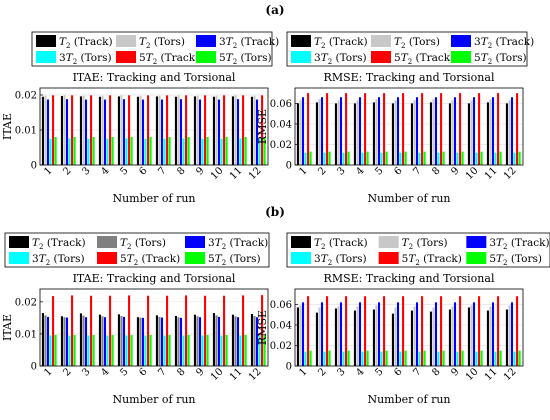 This screenshot has height=420, width=550. What do you see at coordinates (181, 372) in the screenshot?
I see `x-tick-label: 8` at bounding box center [181, 372].